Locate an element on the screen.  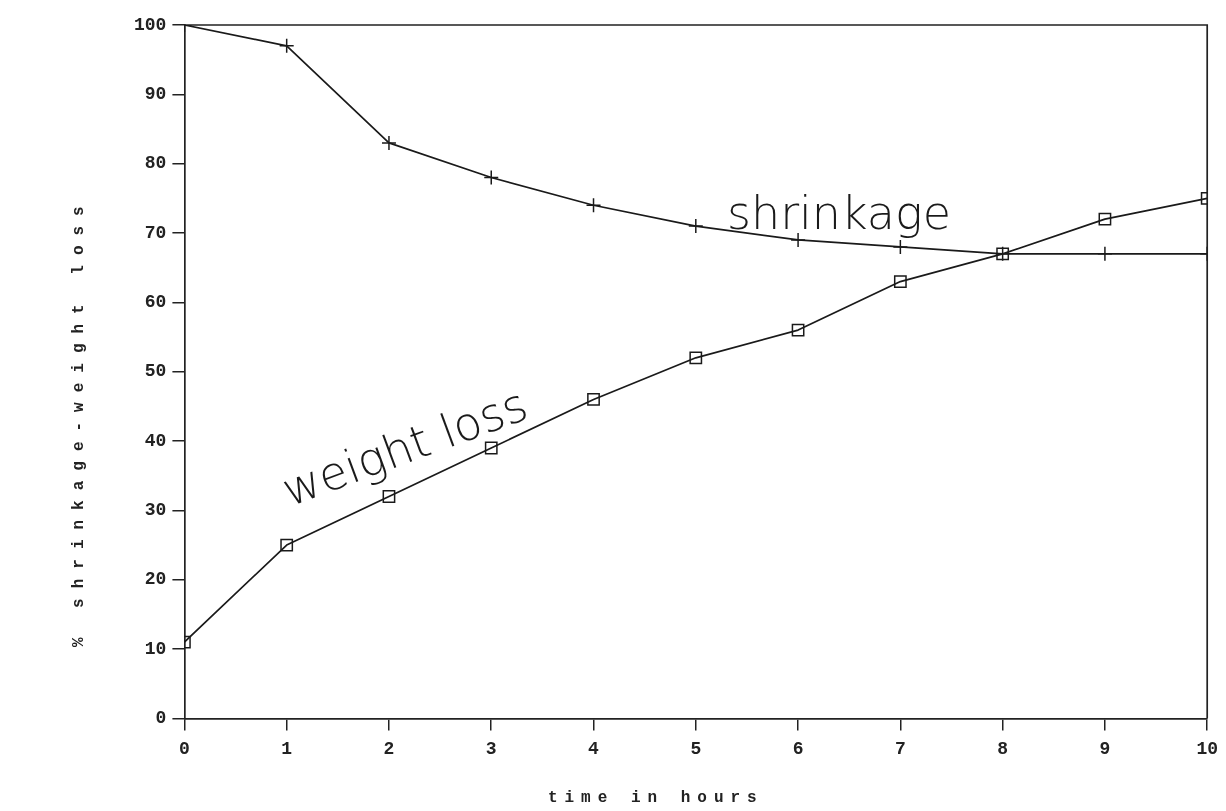
series-label: shrinkage is located at coordinates (839, 212).